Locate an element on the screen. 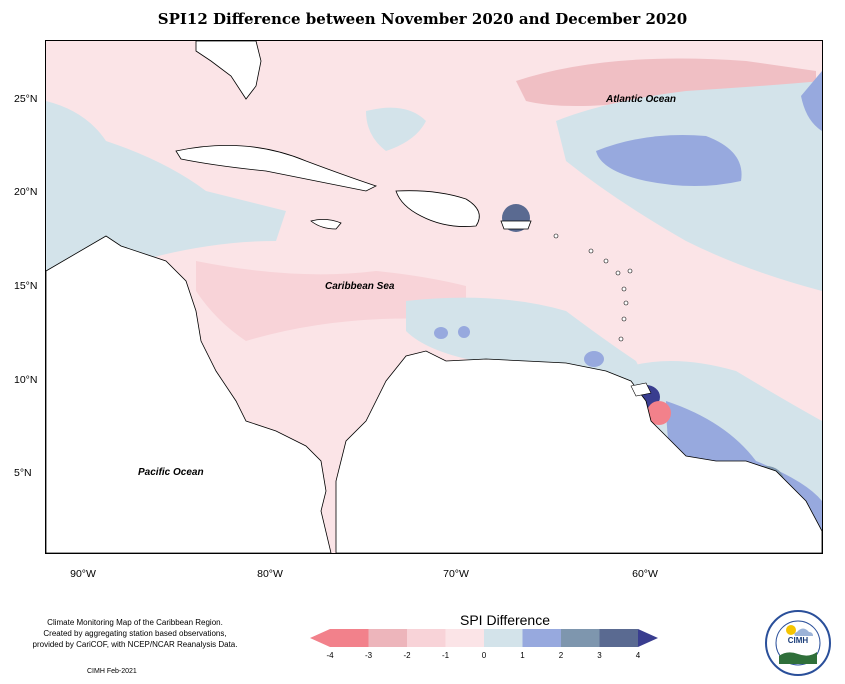 The width and height of the screenshot is (845, 684). lon-label-80w: 80°W is located at coordinates (270, 574).